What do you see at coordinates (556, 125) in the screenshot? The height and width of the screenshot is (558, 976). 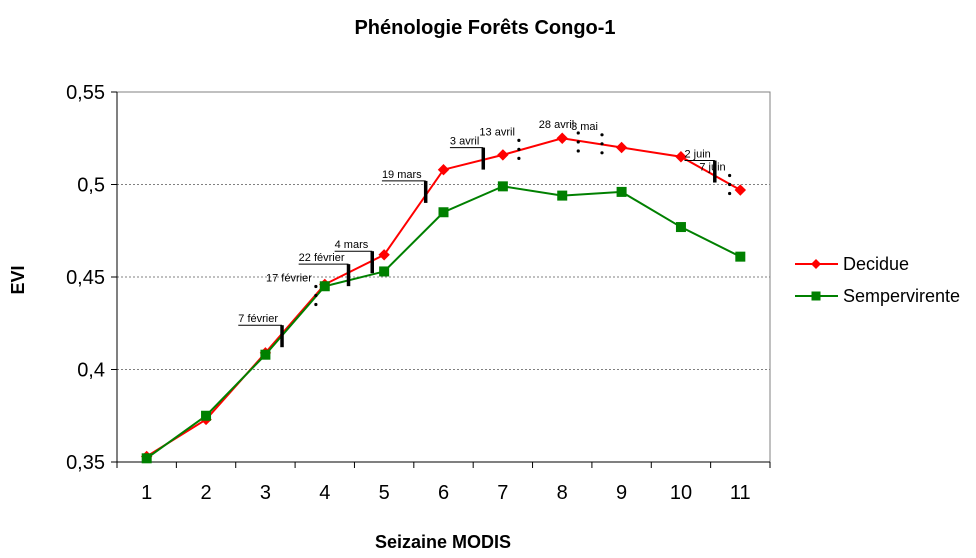 I see `annotation-label: 28 avril` at bounding box center [556, 125].